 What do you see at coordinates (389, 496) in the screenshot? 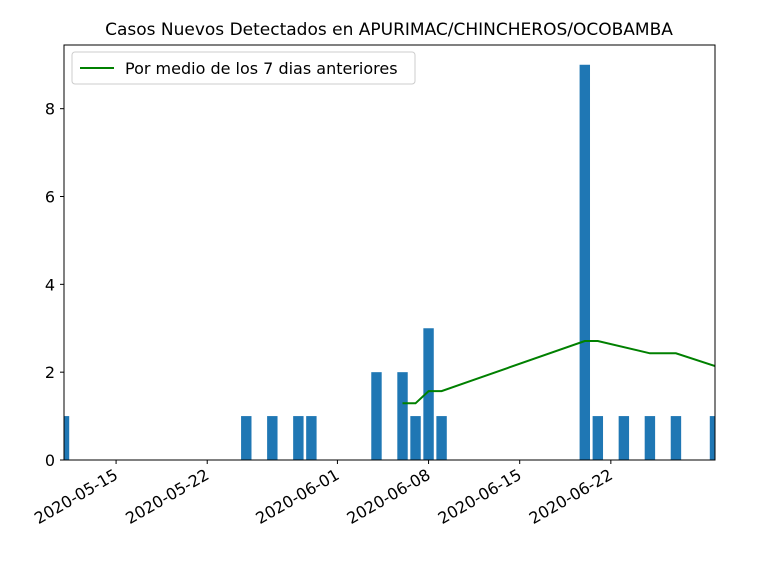
I see `x-tick-label: 2020-06-08` at bounding box center [389, 496].